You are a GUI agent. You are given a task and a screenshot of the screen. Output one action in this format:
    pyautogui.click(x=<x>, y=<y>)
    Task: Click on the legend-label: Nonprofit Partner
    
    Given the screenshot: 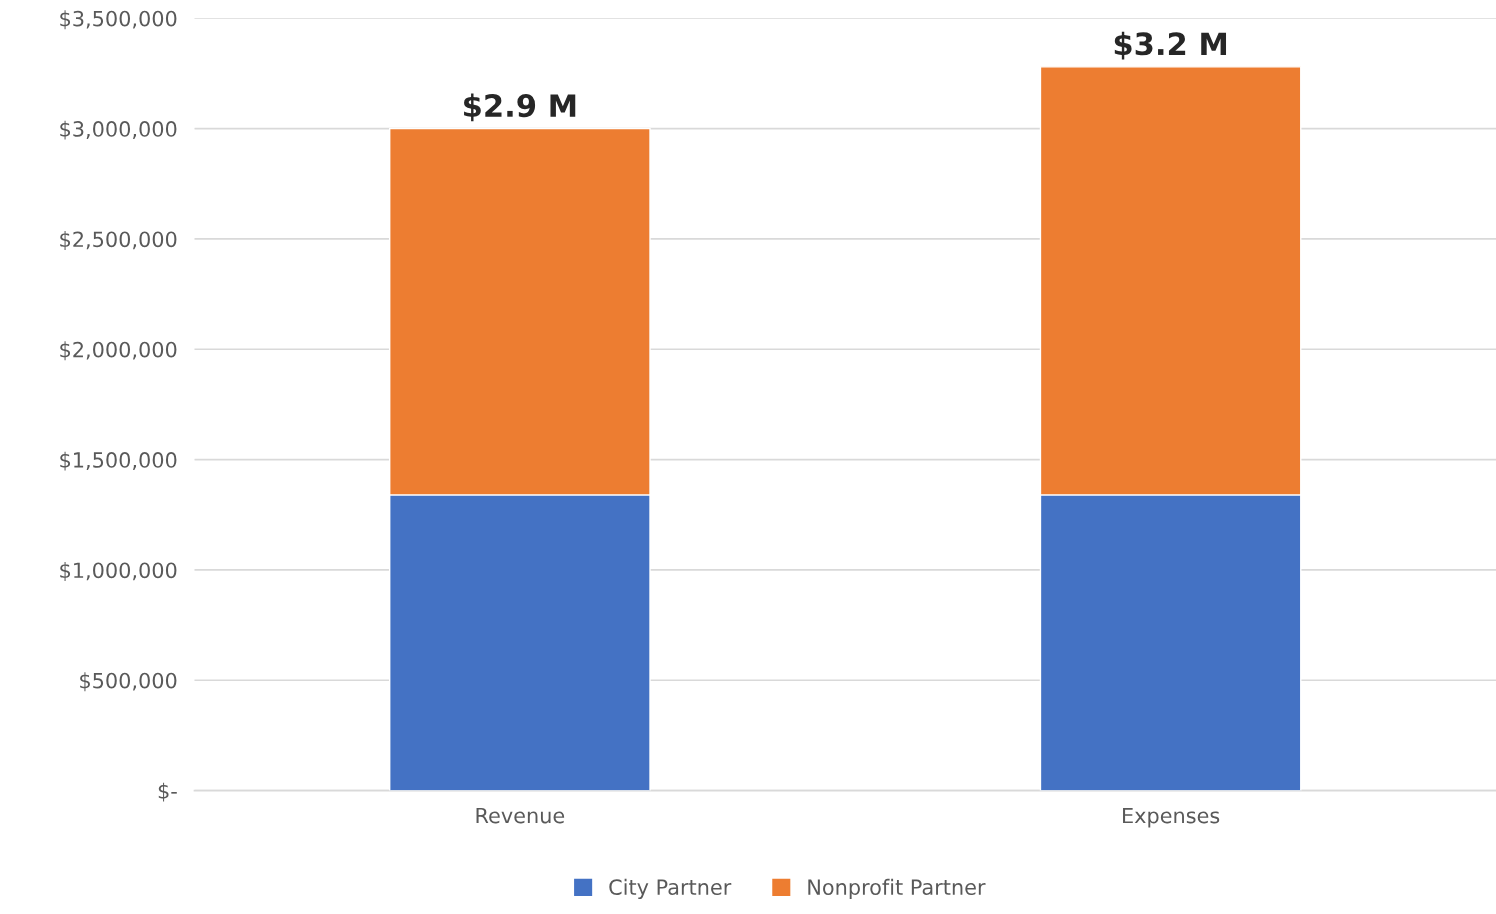 What is the action you would take?
    pyautogui.click(x=897, y=889)
    